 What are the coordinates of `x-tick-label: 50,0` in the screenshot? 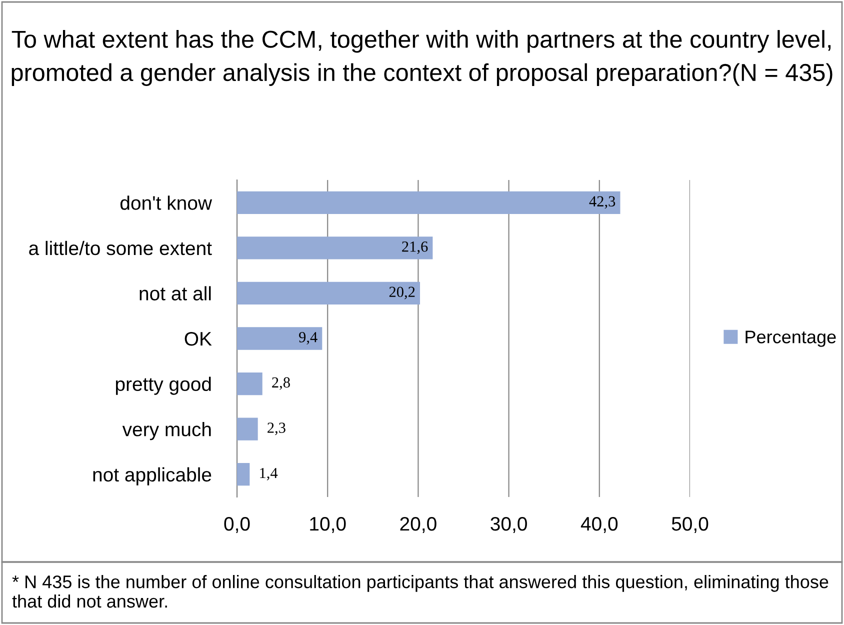 It's located at (690, 525).